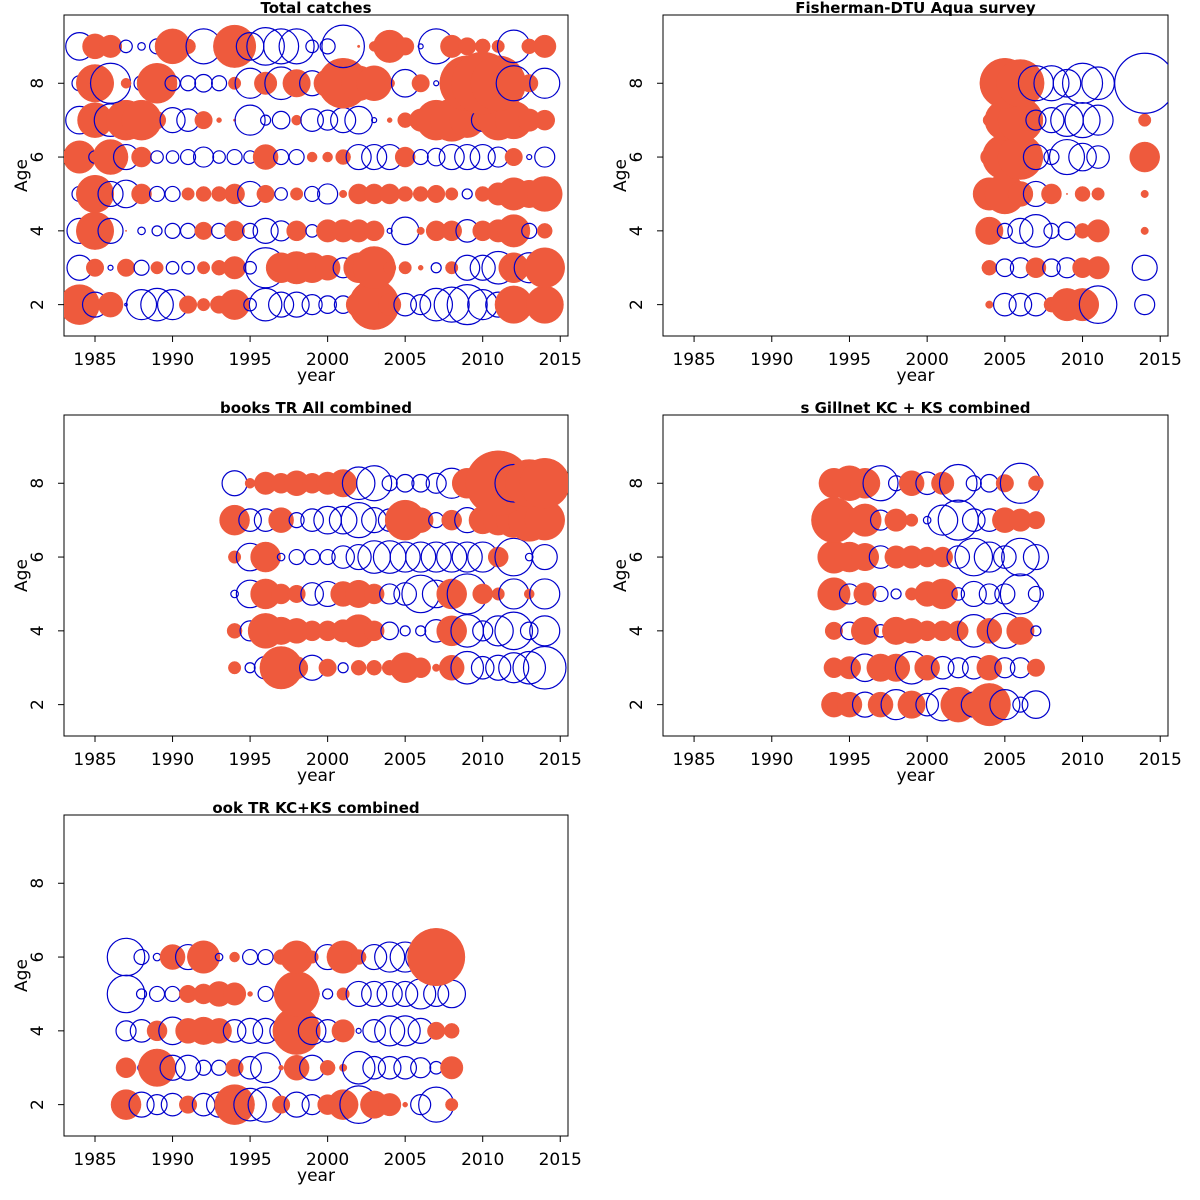 This screenshot has height=1200, width=1200. What do you see at coordinates (38, 83) in the screenshot?
I see `y-tick-label: 8` at bounding box center [38, 83].